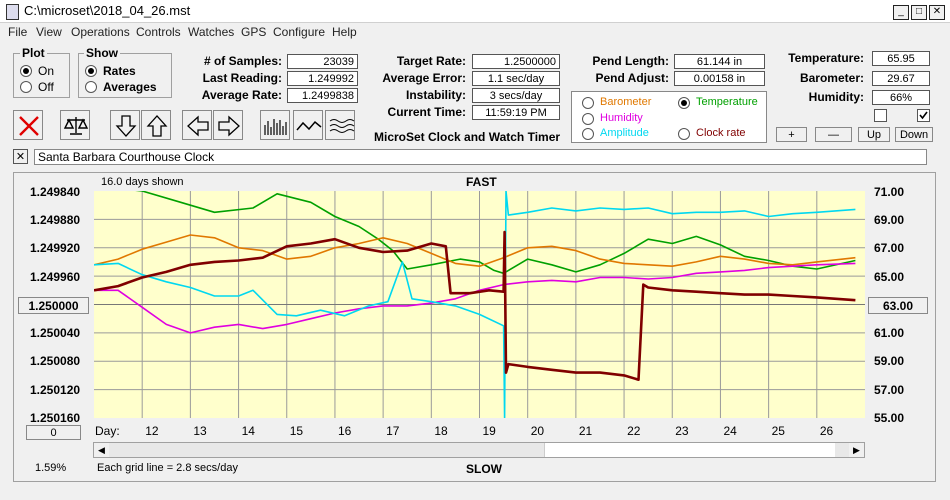 The width and height of the screenshot is (950, 500). I want to click on right-arrow-button, so click(228, 125).